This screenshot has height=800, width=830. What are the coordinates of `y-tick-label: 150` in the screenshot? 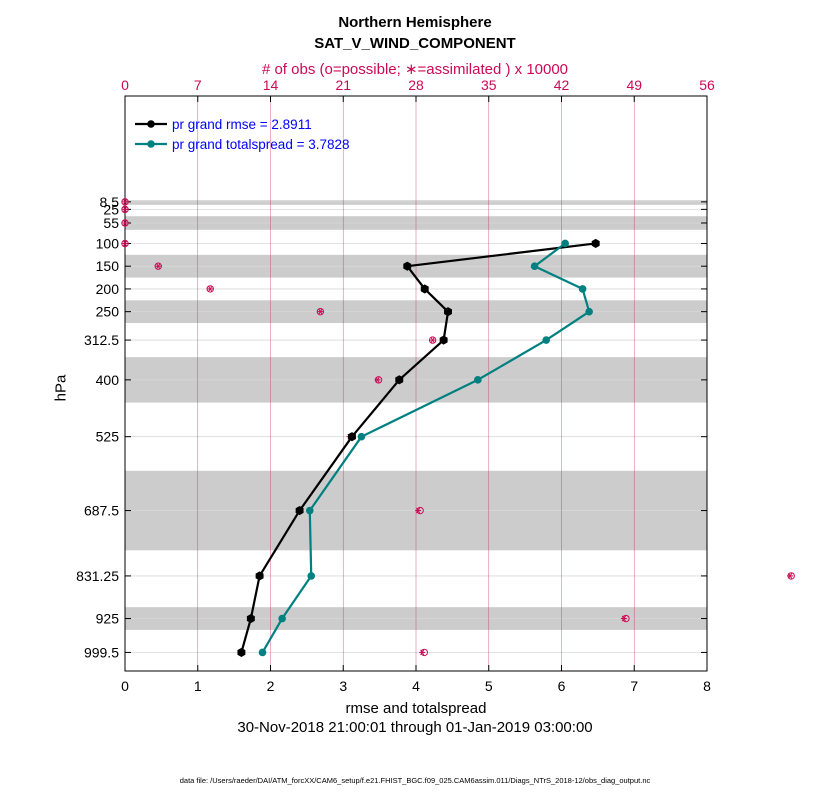 It's located at (108, 266).